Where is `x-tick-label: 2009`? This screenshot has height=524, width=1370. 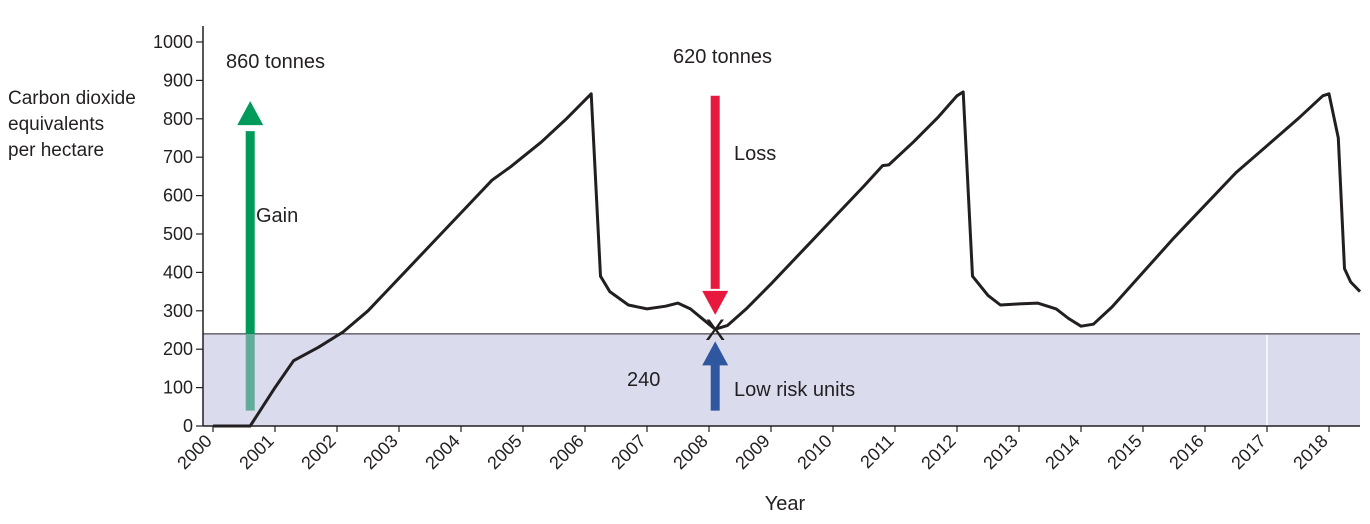 x-tick-label: 2009 is located at coordinates (752, 452).